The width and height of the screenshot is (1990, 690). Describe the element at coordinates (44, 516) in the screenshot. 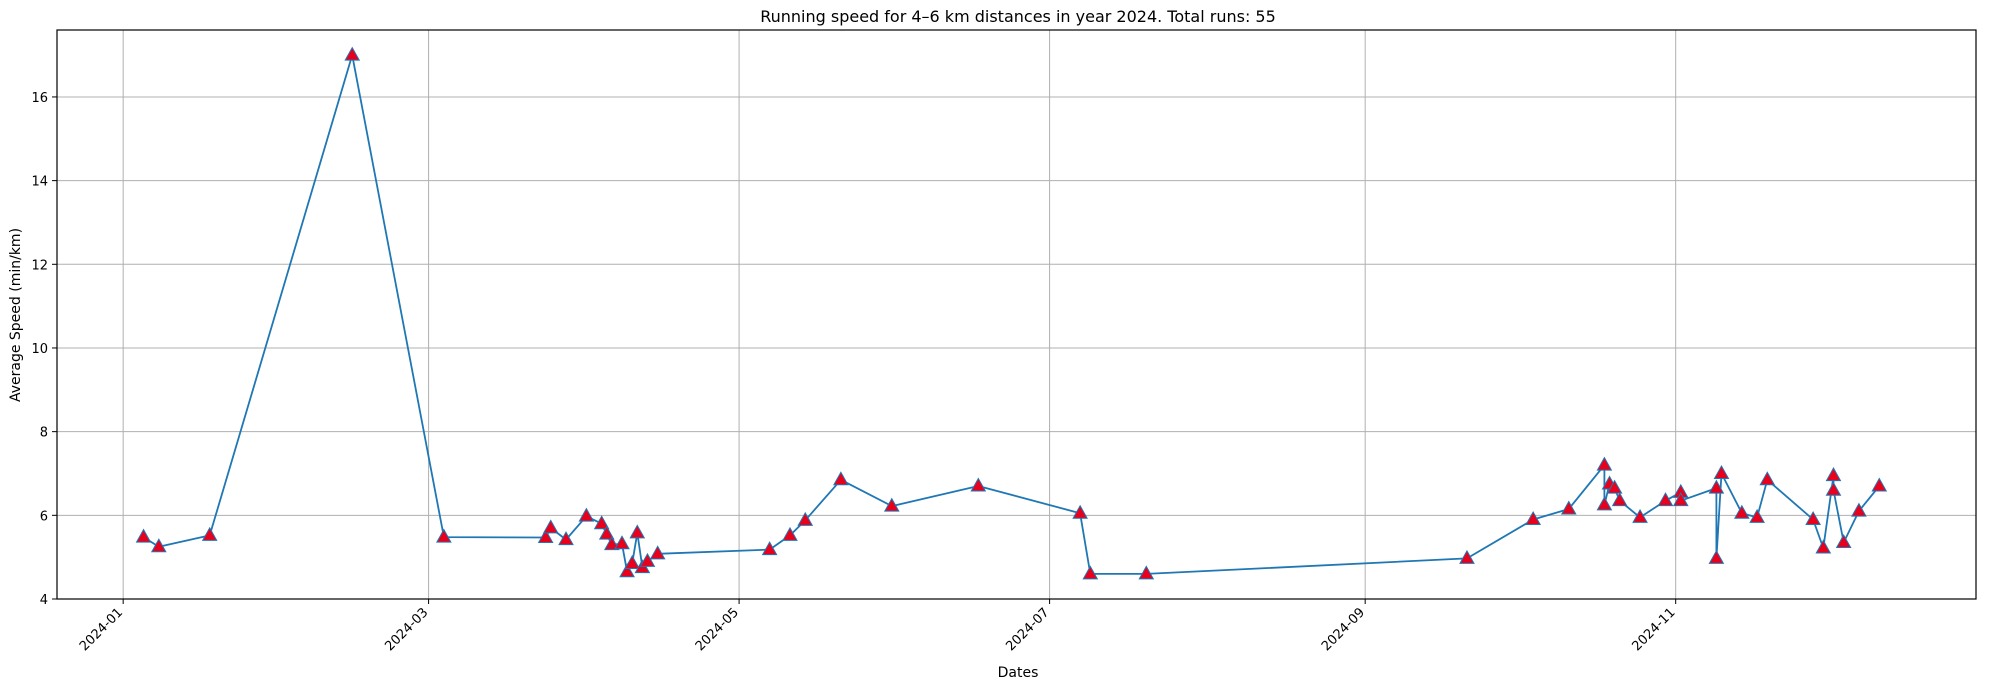

I see `y-tick-label: 6` at that location.